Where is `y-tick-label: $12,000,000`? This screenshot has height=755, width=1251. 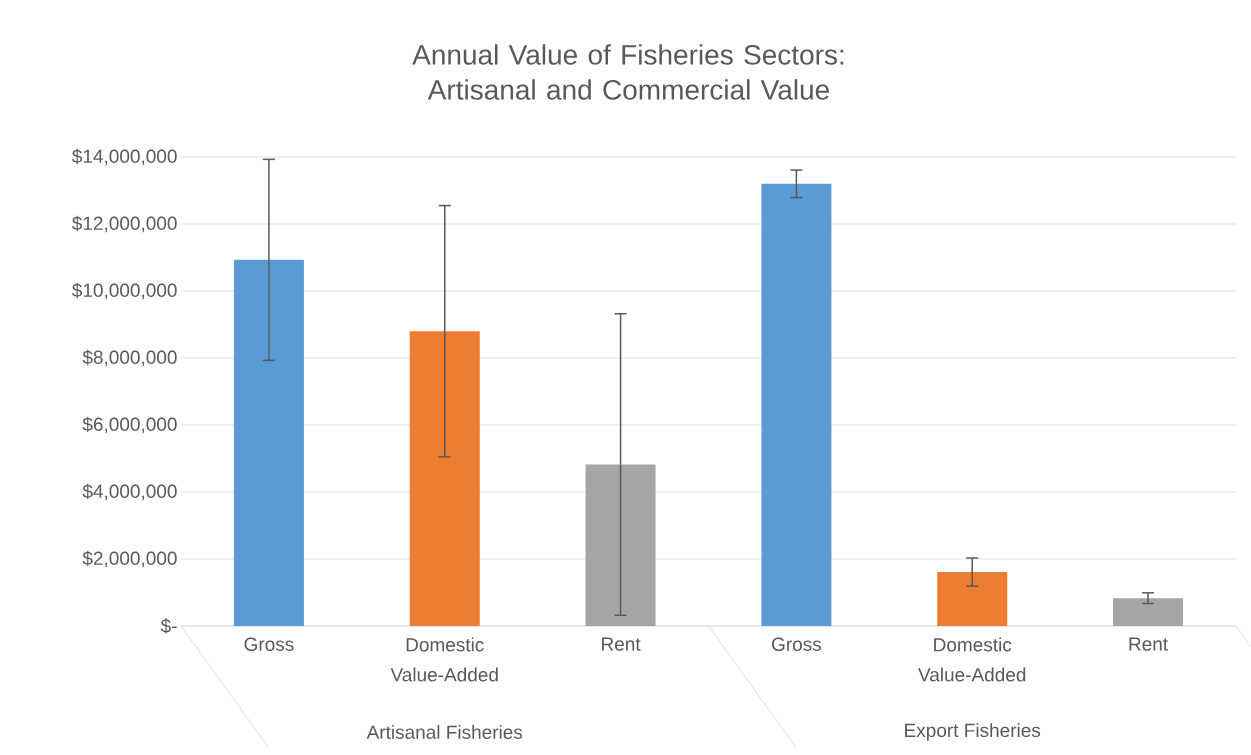 y-tick-label: $12,000,000 is located at coordinates (124, 224).